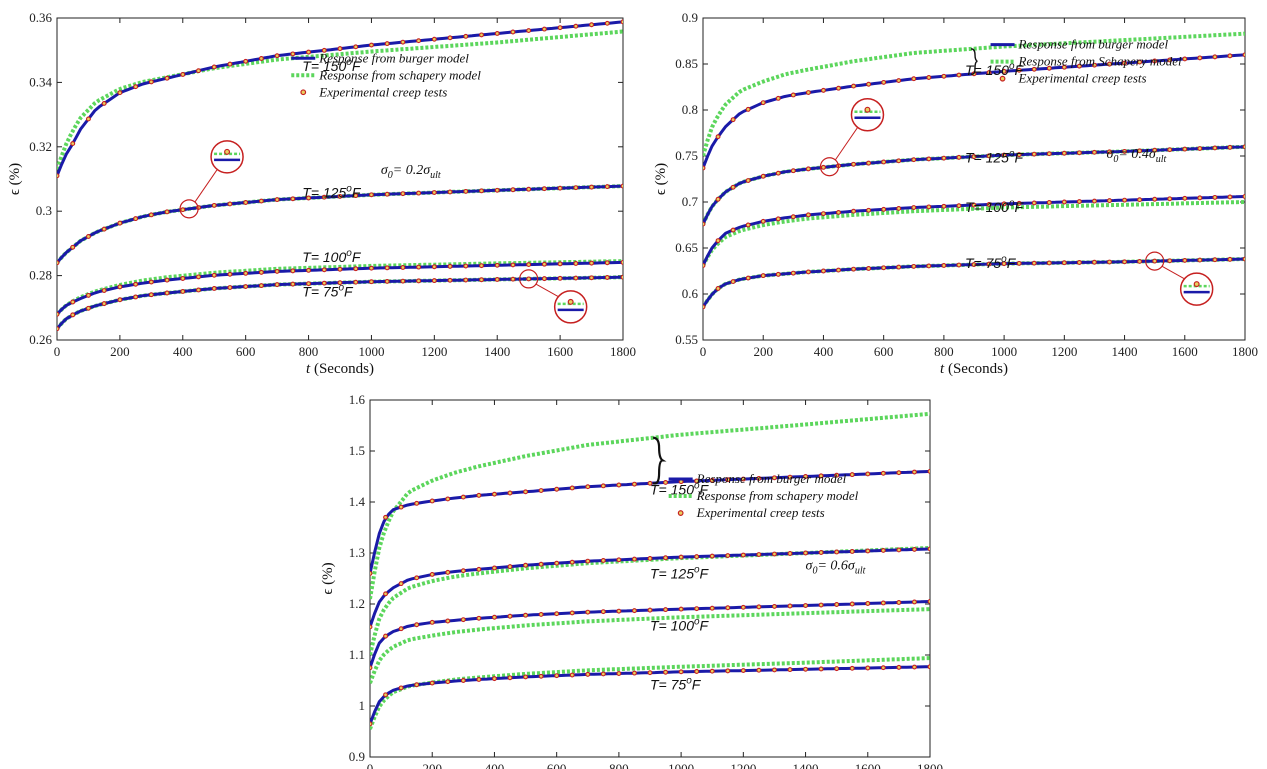 This screenshot has height=769, width=1267. Describe the element at coordinates (829, 167) in the screenshot. I see `callout-small-circle` at that location.